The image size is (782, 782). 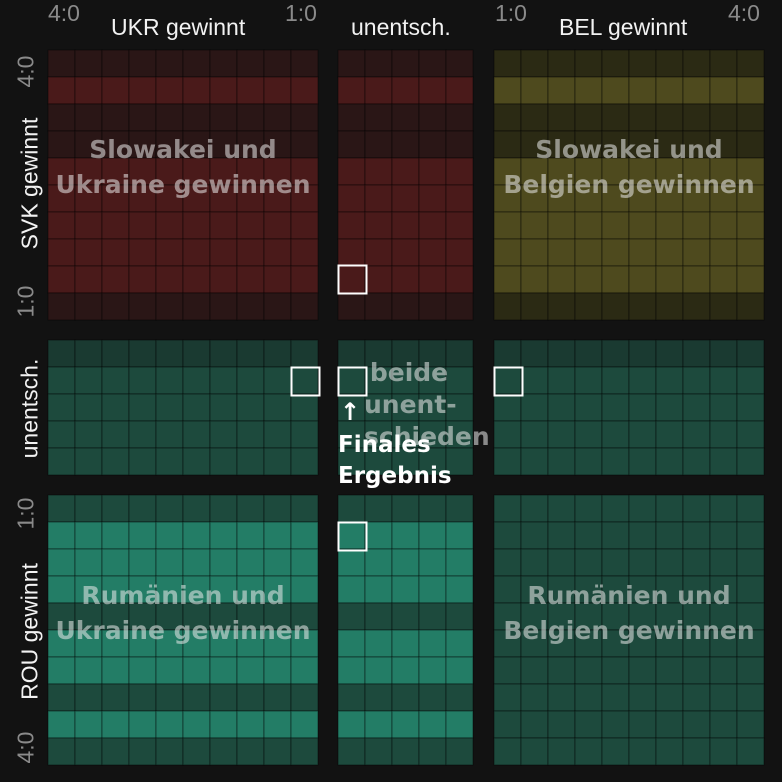 I want to click on row-tick-rou-1-0: 1:0, so click(x=25, y=513).